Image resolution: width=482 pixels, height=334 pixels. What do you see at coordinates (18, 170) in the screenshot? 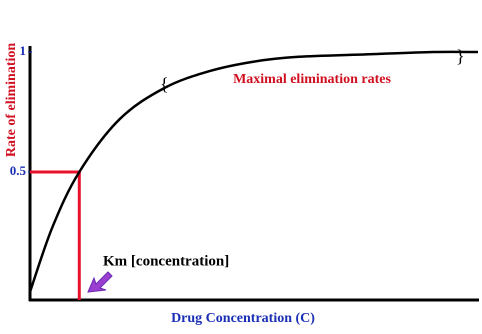
I see `y-tick-label: 0.5` at bounding box center [18, 170].